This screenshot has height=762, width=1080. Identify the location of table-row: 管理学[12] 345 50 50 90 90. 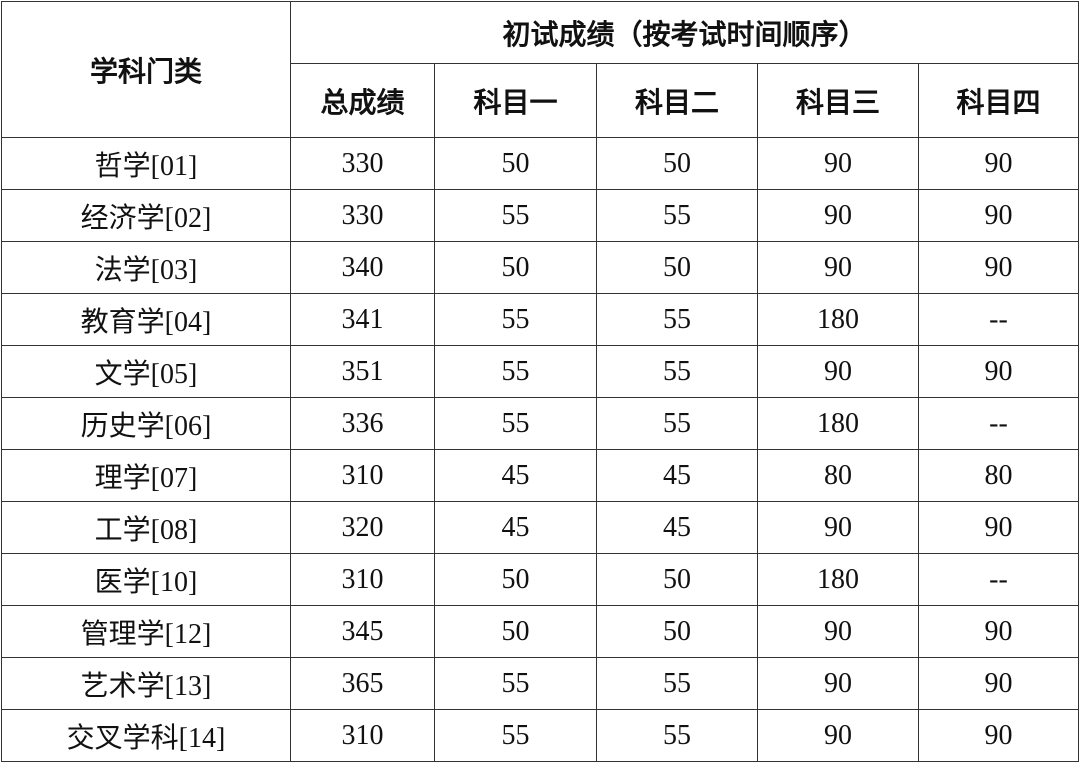
(540, 631).